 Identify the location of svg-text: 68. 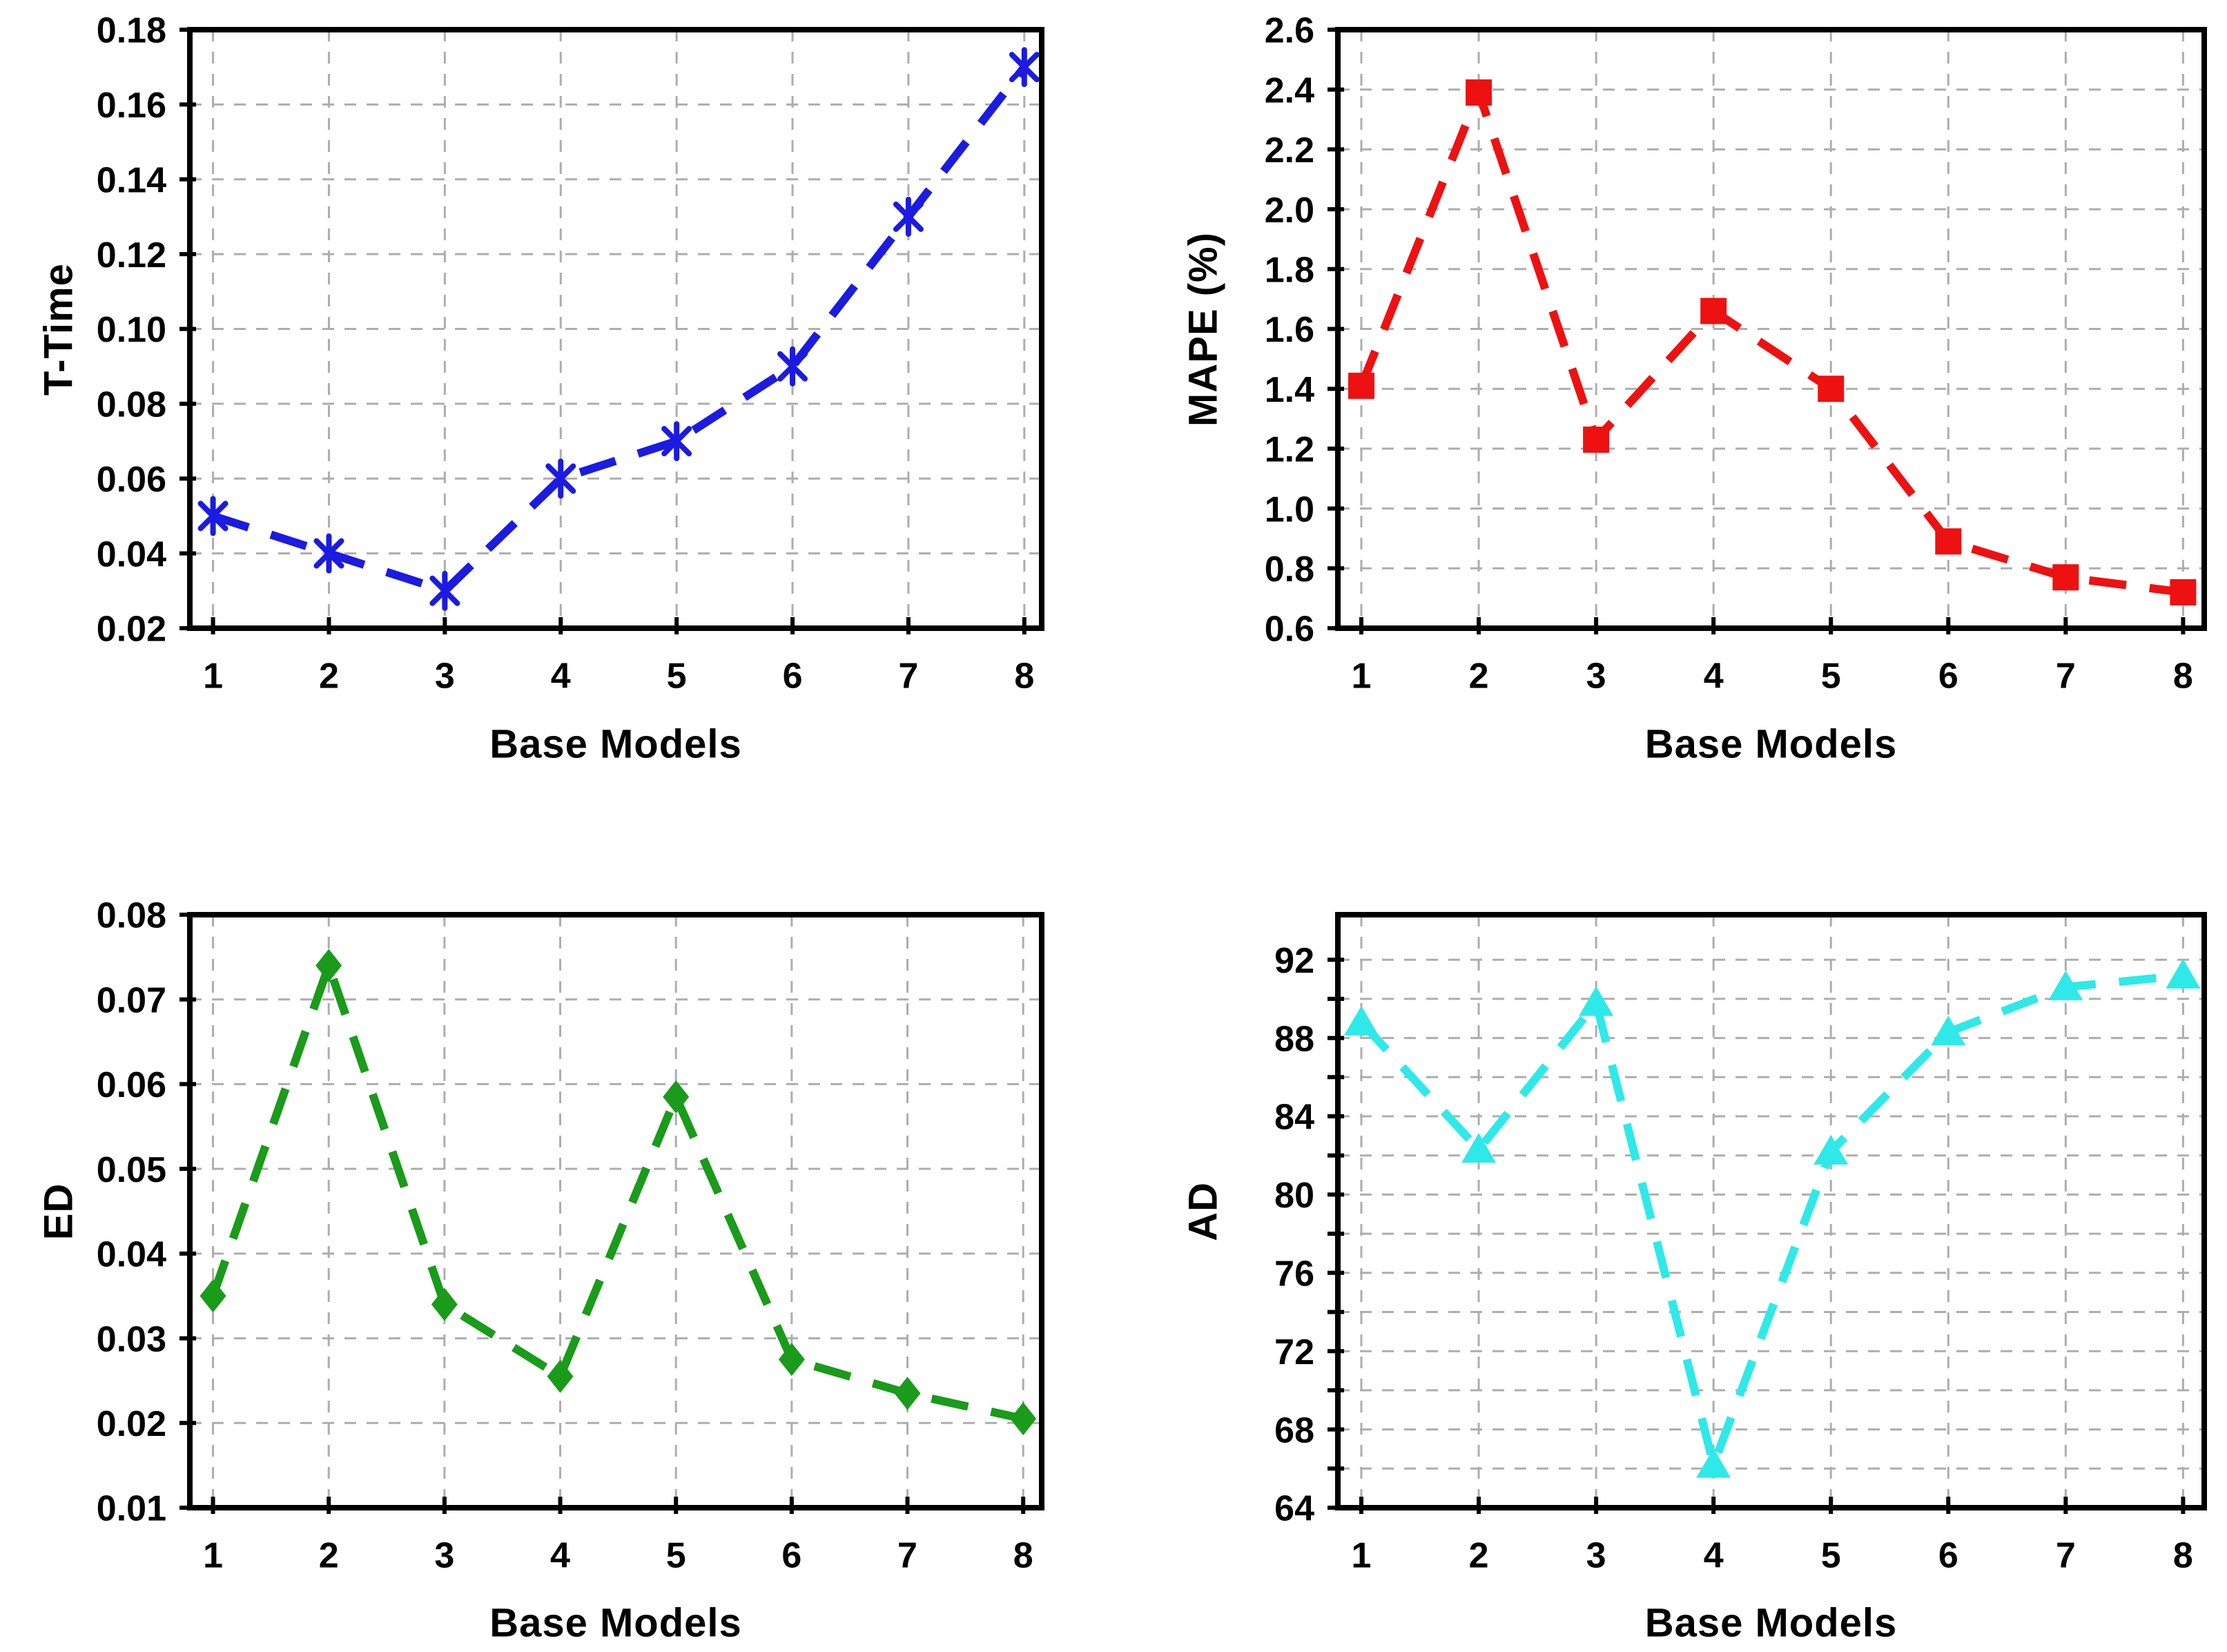
(1294, 1430).